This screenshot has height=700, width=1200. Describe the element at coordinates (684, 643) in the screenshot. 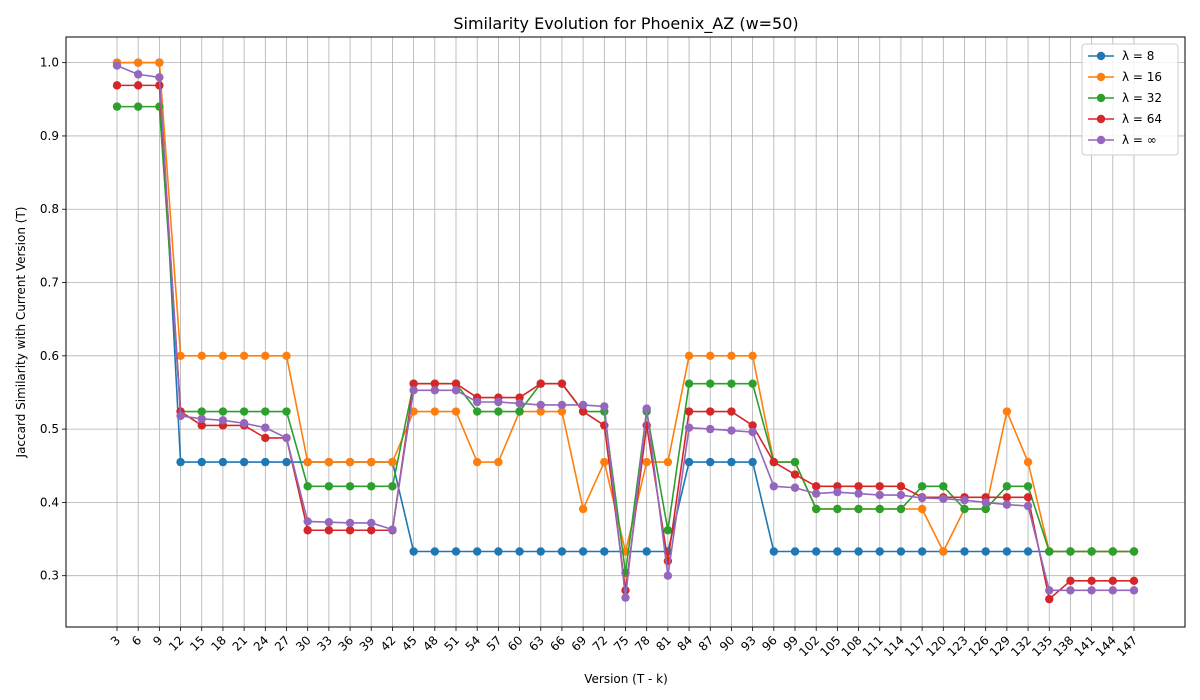

I see `x-tick-label: 84` at that location.